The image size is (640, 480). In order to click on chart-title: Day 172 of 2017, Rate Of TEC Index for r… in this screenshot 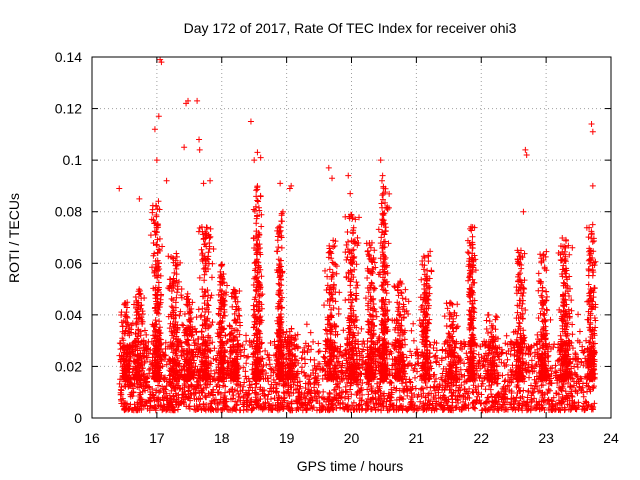, I will do `click(350, 28)`.